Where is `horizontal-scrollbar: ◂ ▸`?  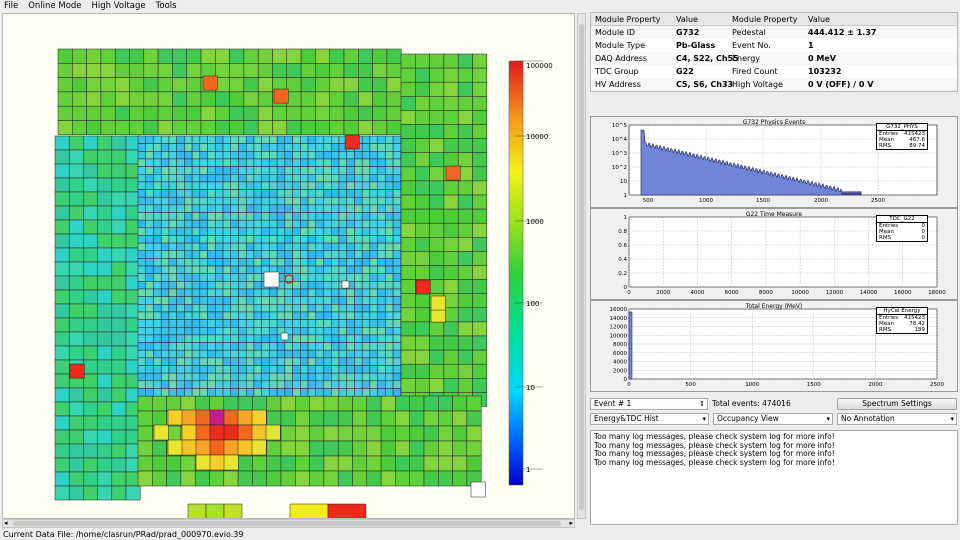
horizontal-scrollbar: ◂ ▸ is located at coordinates (288, 523).